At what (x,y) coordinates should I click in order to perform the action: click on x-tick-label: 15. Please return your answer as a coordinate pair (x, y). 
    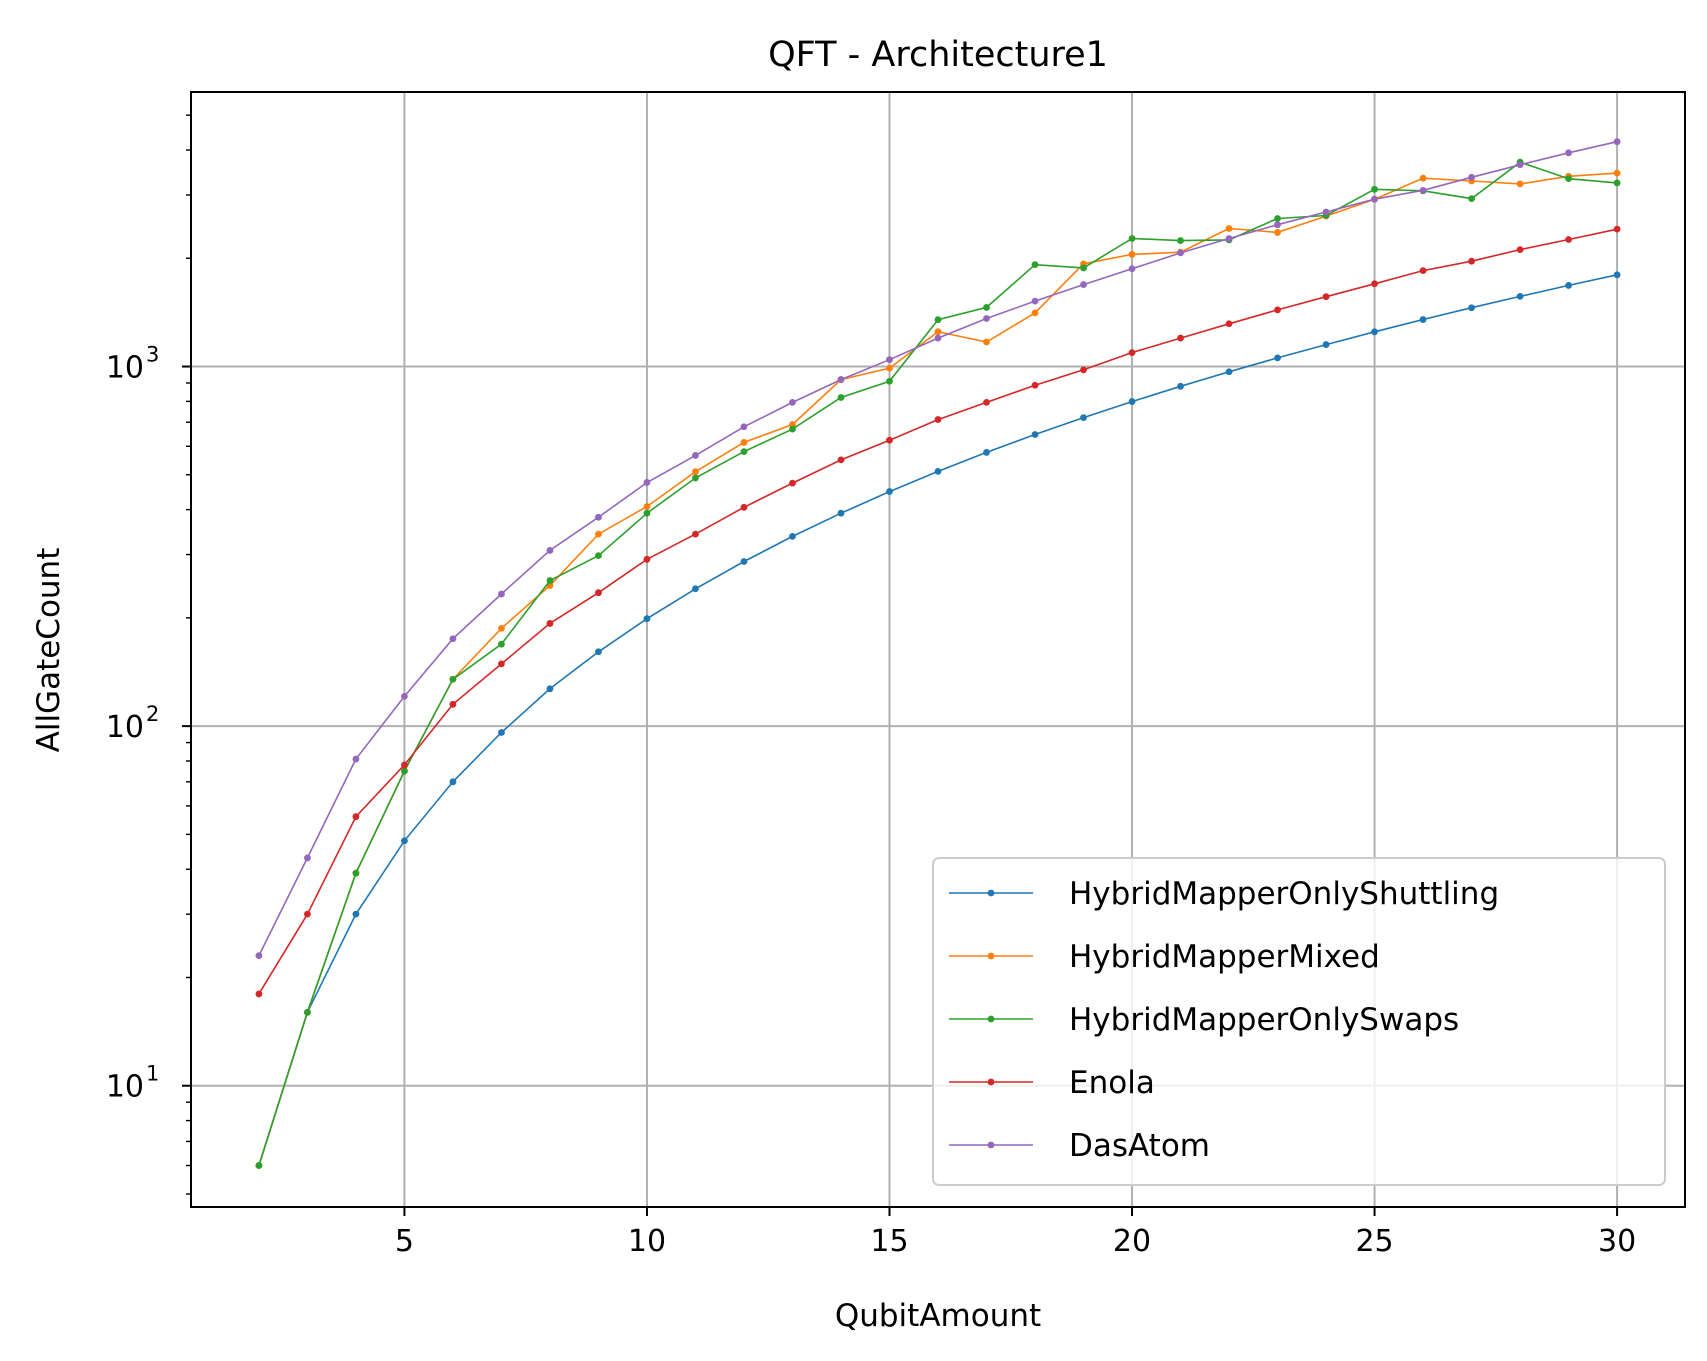
    Looking at the image, I should click on (889, 1241).